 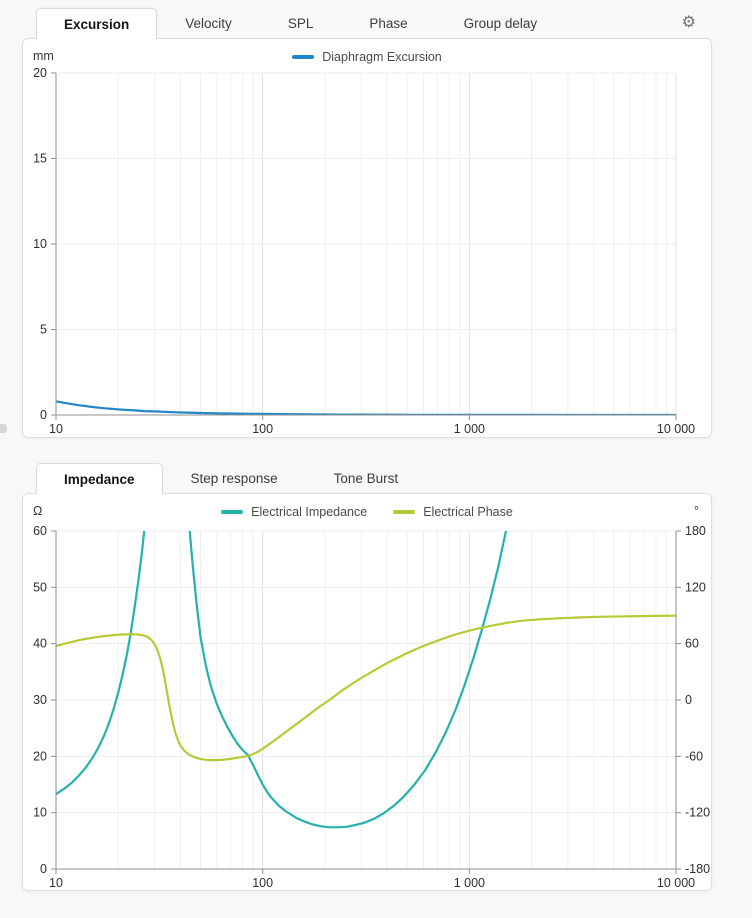 I want to click on y-left-tick-label: 50, so click(x=40, y=587).